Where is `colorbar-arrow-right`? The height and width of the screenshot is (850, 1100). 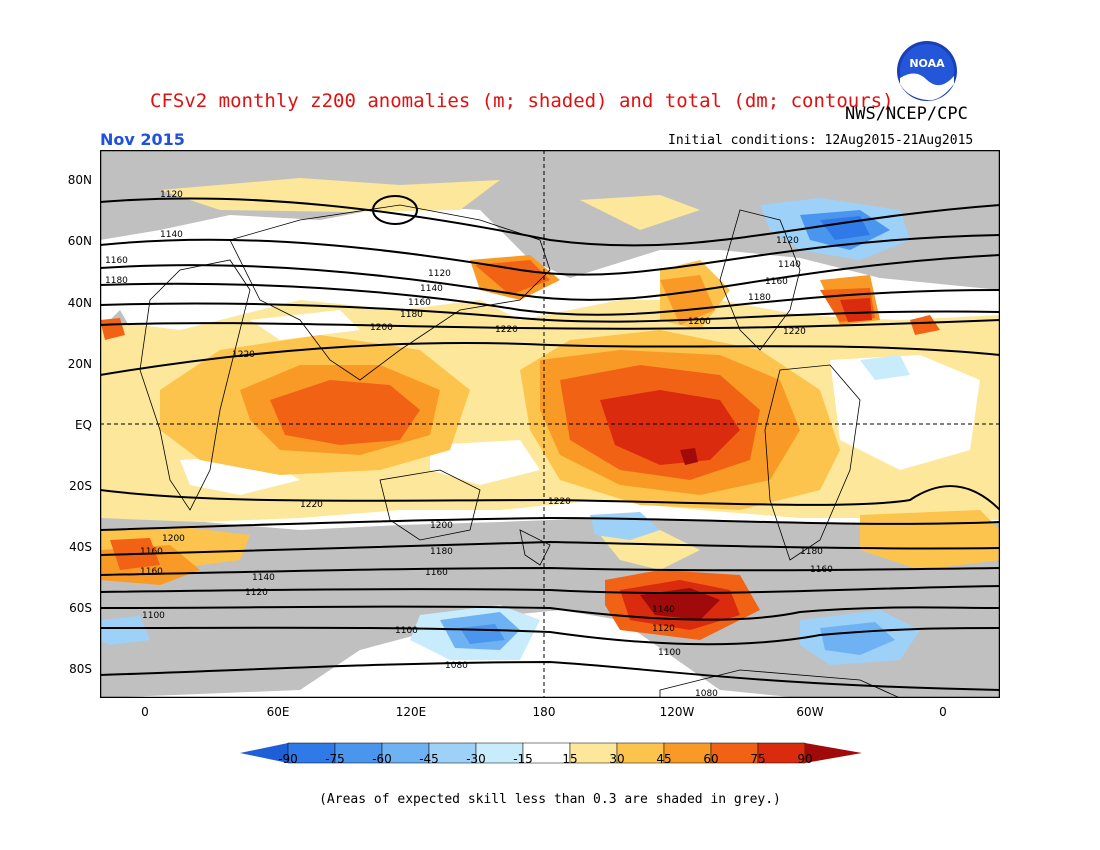 colorbar-arrow-right is located at coordinates (833, 753).